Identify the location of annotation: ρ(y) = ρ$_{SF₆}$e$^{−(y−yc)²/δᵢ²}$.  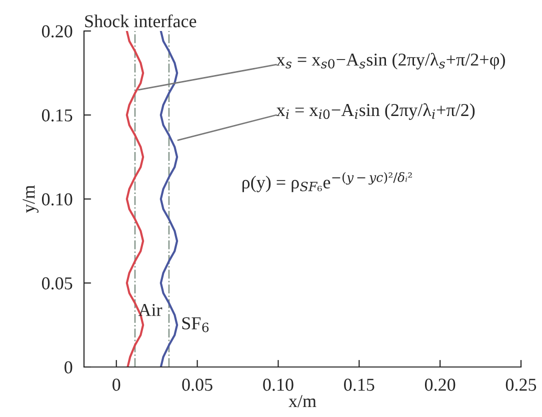
(327, 182).